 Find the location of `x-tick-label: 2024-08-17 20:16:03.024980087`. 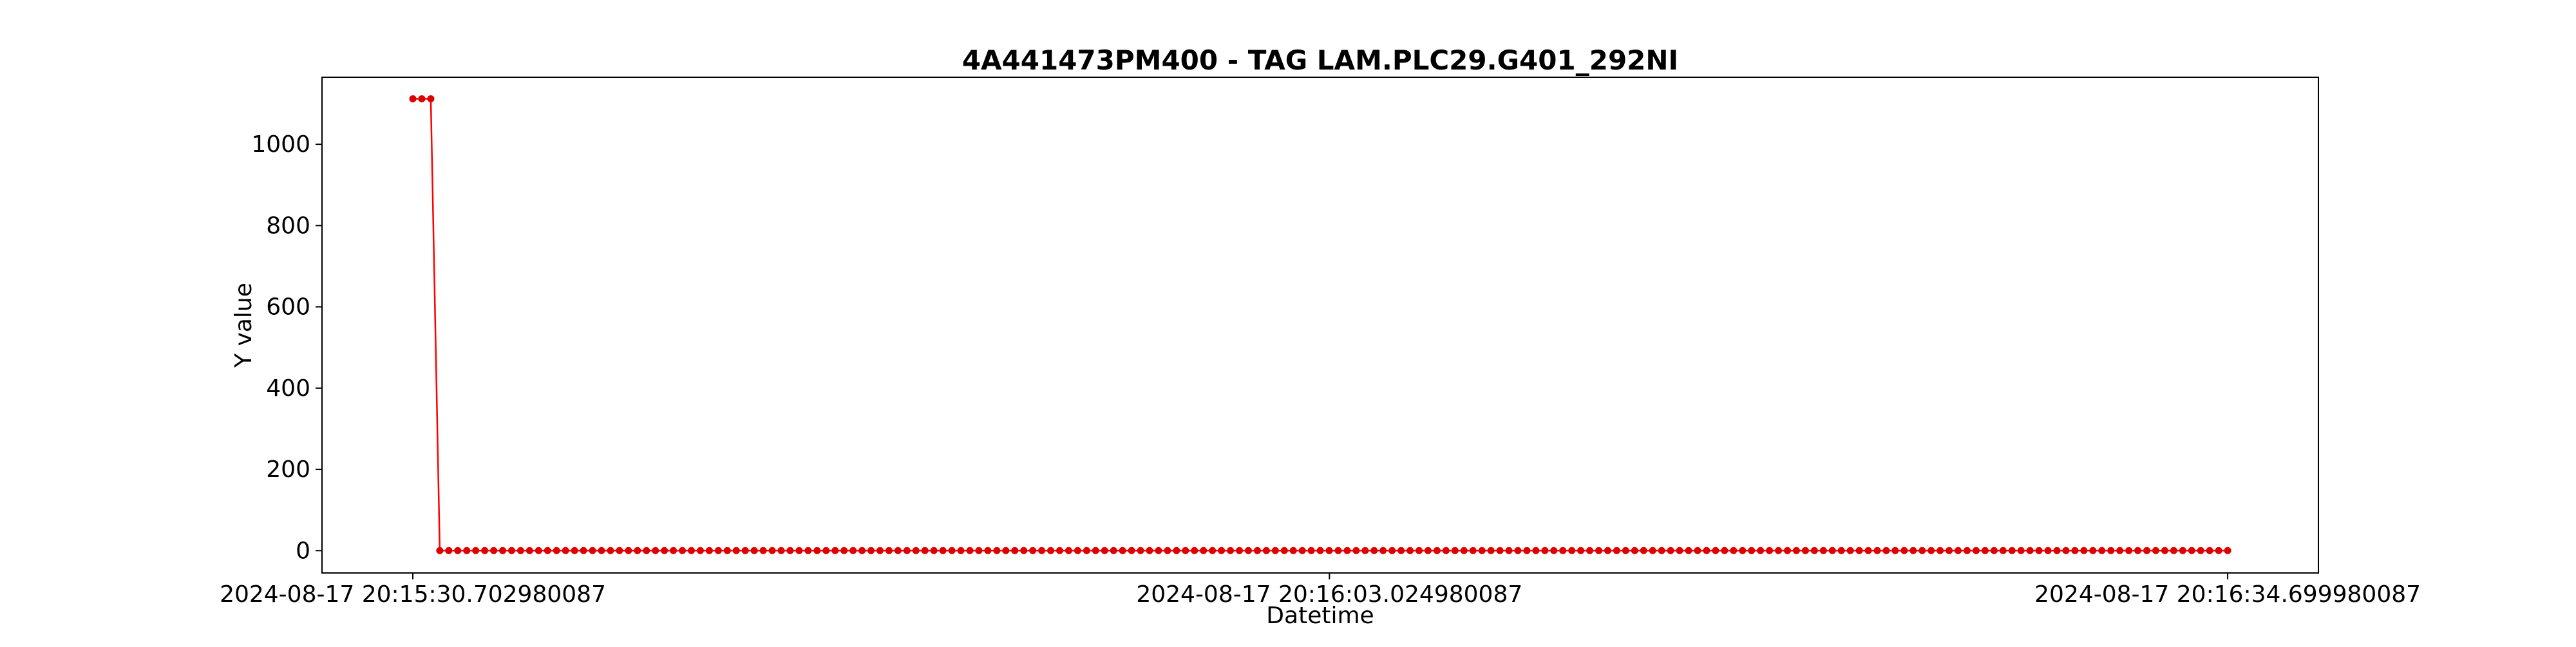

x-tick-label: 2024-08-17 20:16:03.024980087 is located at coordinates (1329, 594).